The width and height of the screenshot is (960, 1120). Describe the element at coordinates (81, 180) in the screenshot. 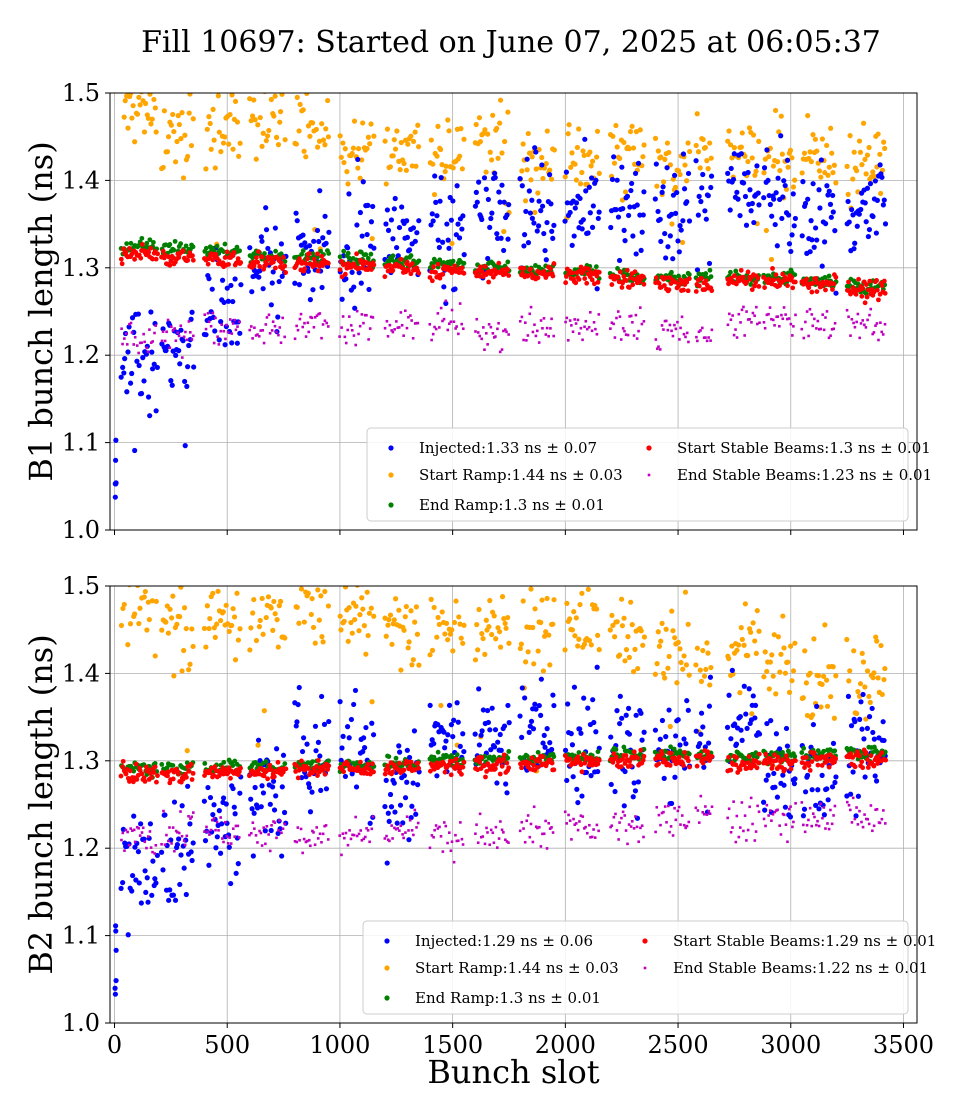

I see `y-tick-label: 1.4` at that location.